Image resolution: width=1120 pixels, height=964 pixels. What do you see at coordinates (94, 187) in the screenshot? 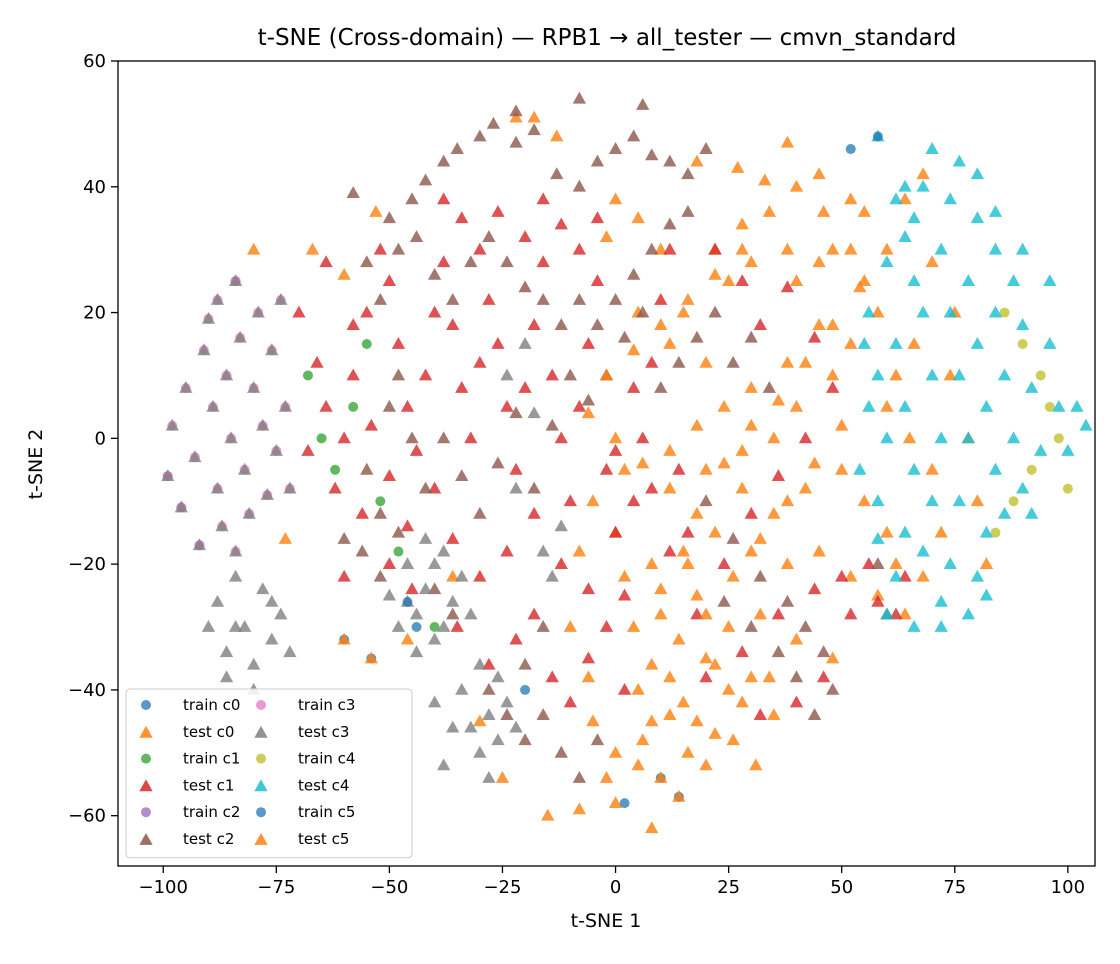
I see `y-tick-label: 40` at bounding box center [94, 187].